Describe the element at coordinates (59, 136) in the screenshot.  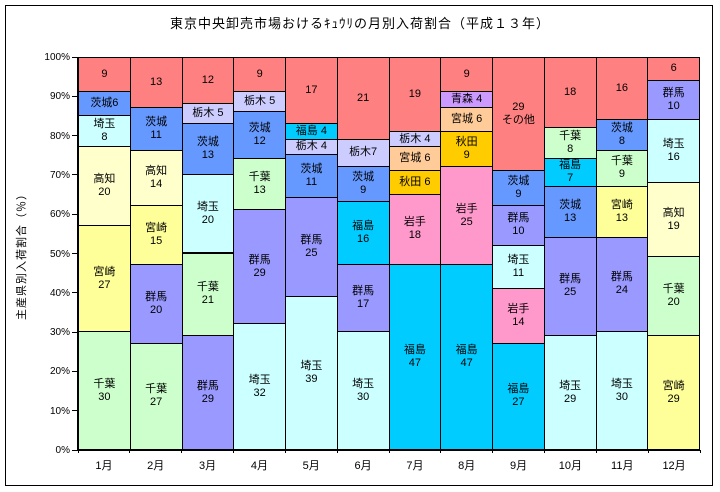
I see `y-tick-label: 80%` at that location.